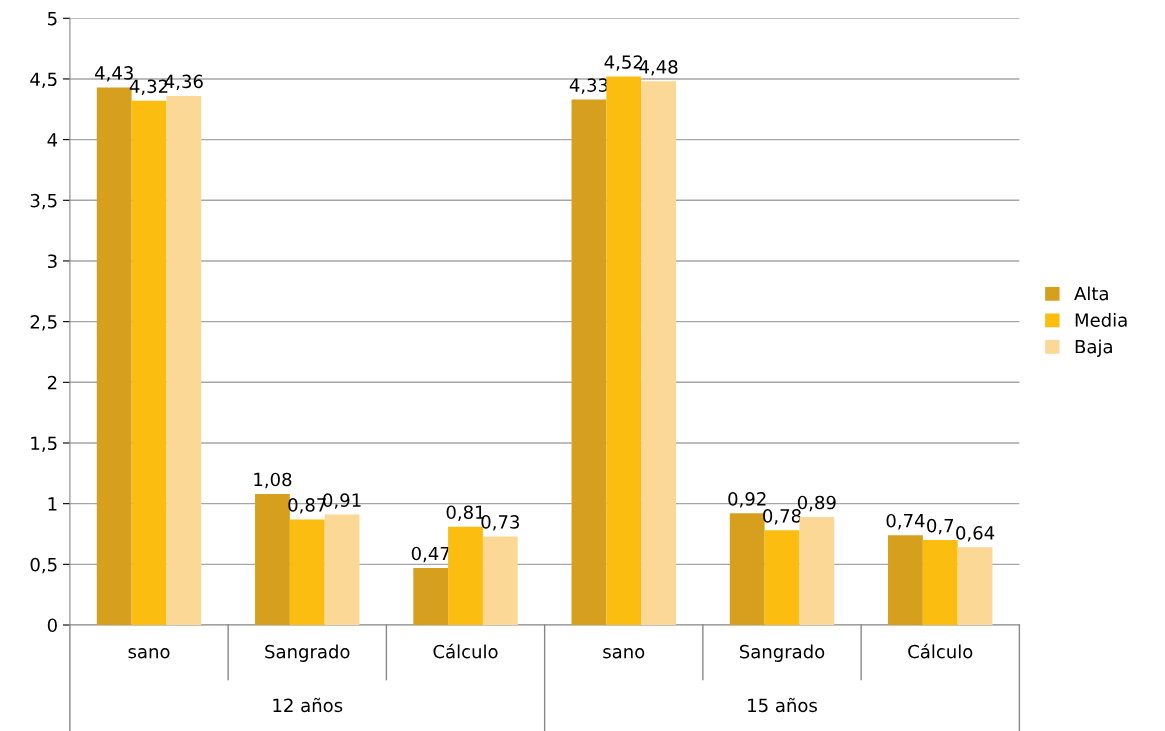  What do you see at coordinates (52, 625) in the screenshot?
I see `y-tick-label: 0` at bounding box center [52, 625].